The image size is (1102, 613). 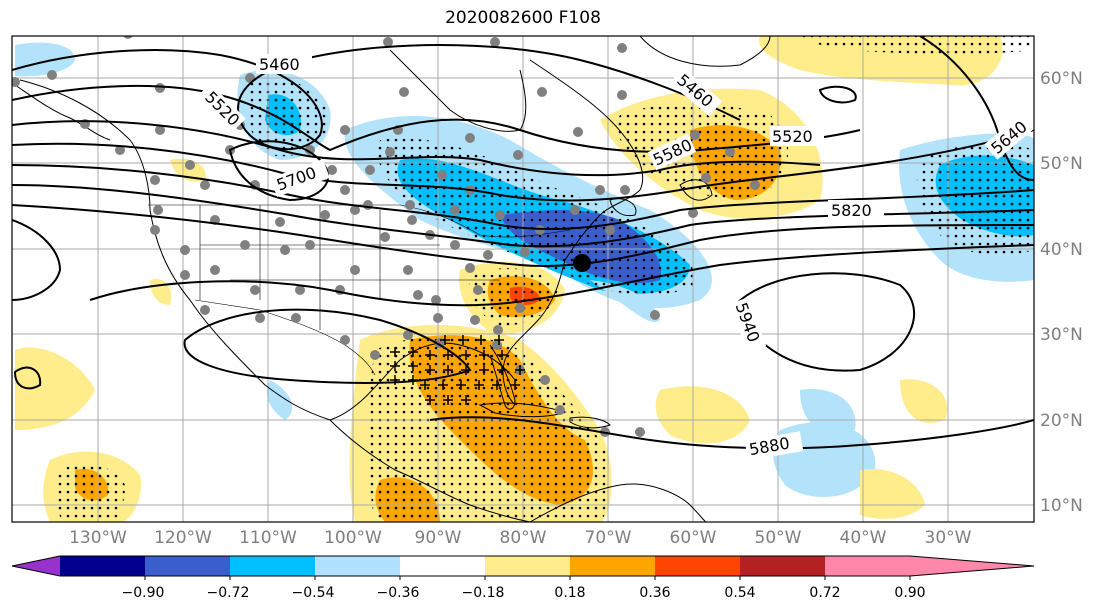 I want to click on coast-central-america, so click(x=430, y=470).